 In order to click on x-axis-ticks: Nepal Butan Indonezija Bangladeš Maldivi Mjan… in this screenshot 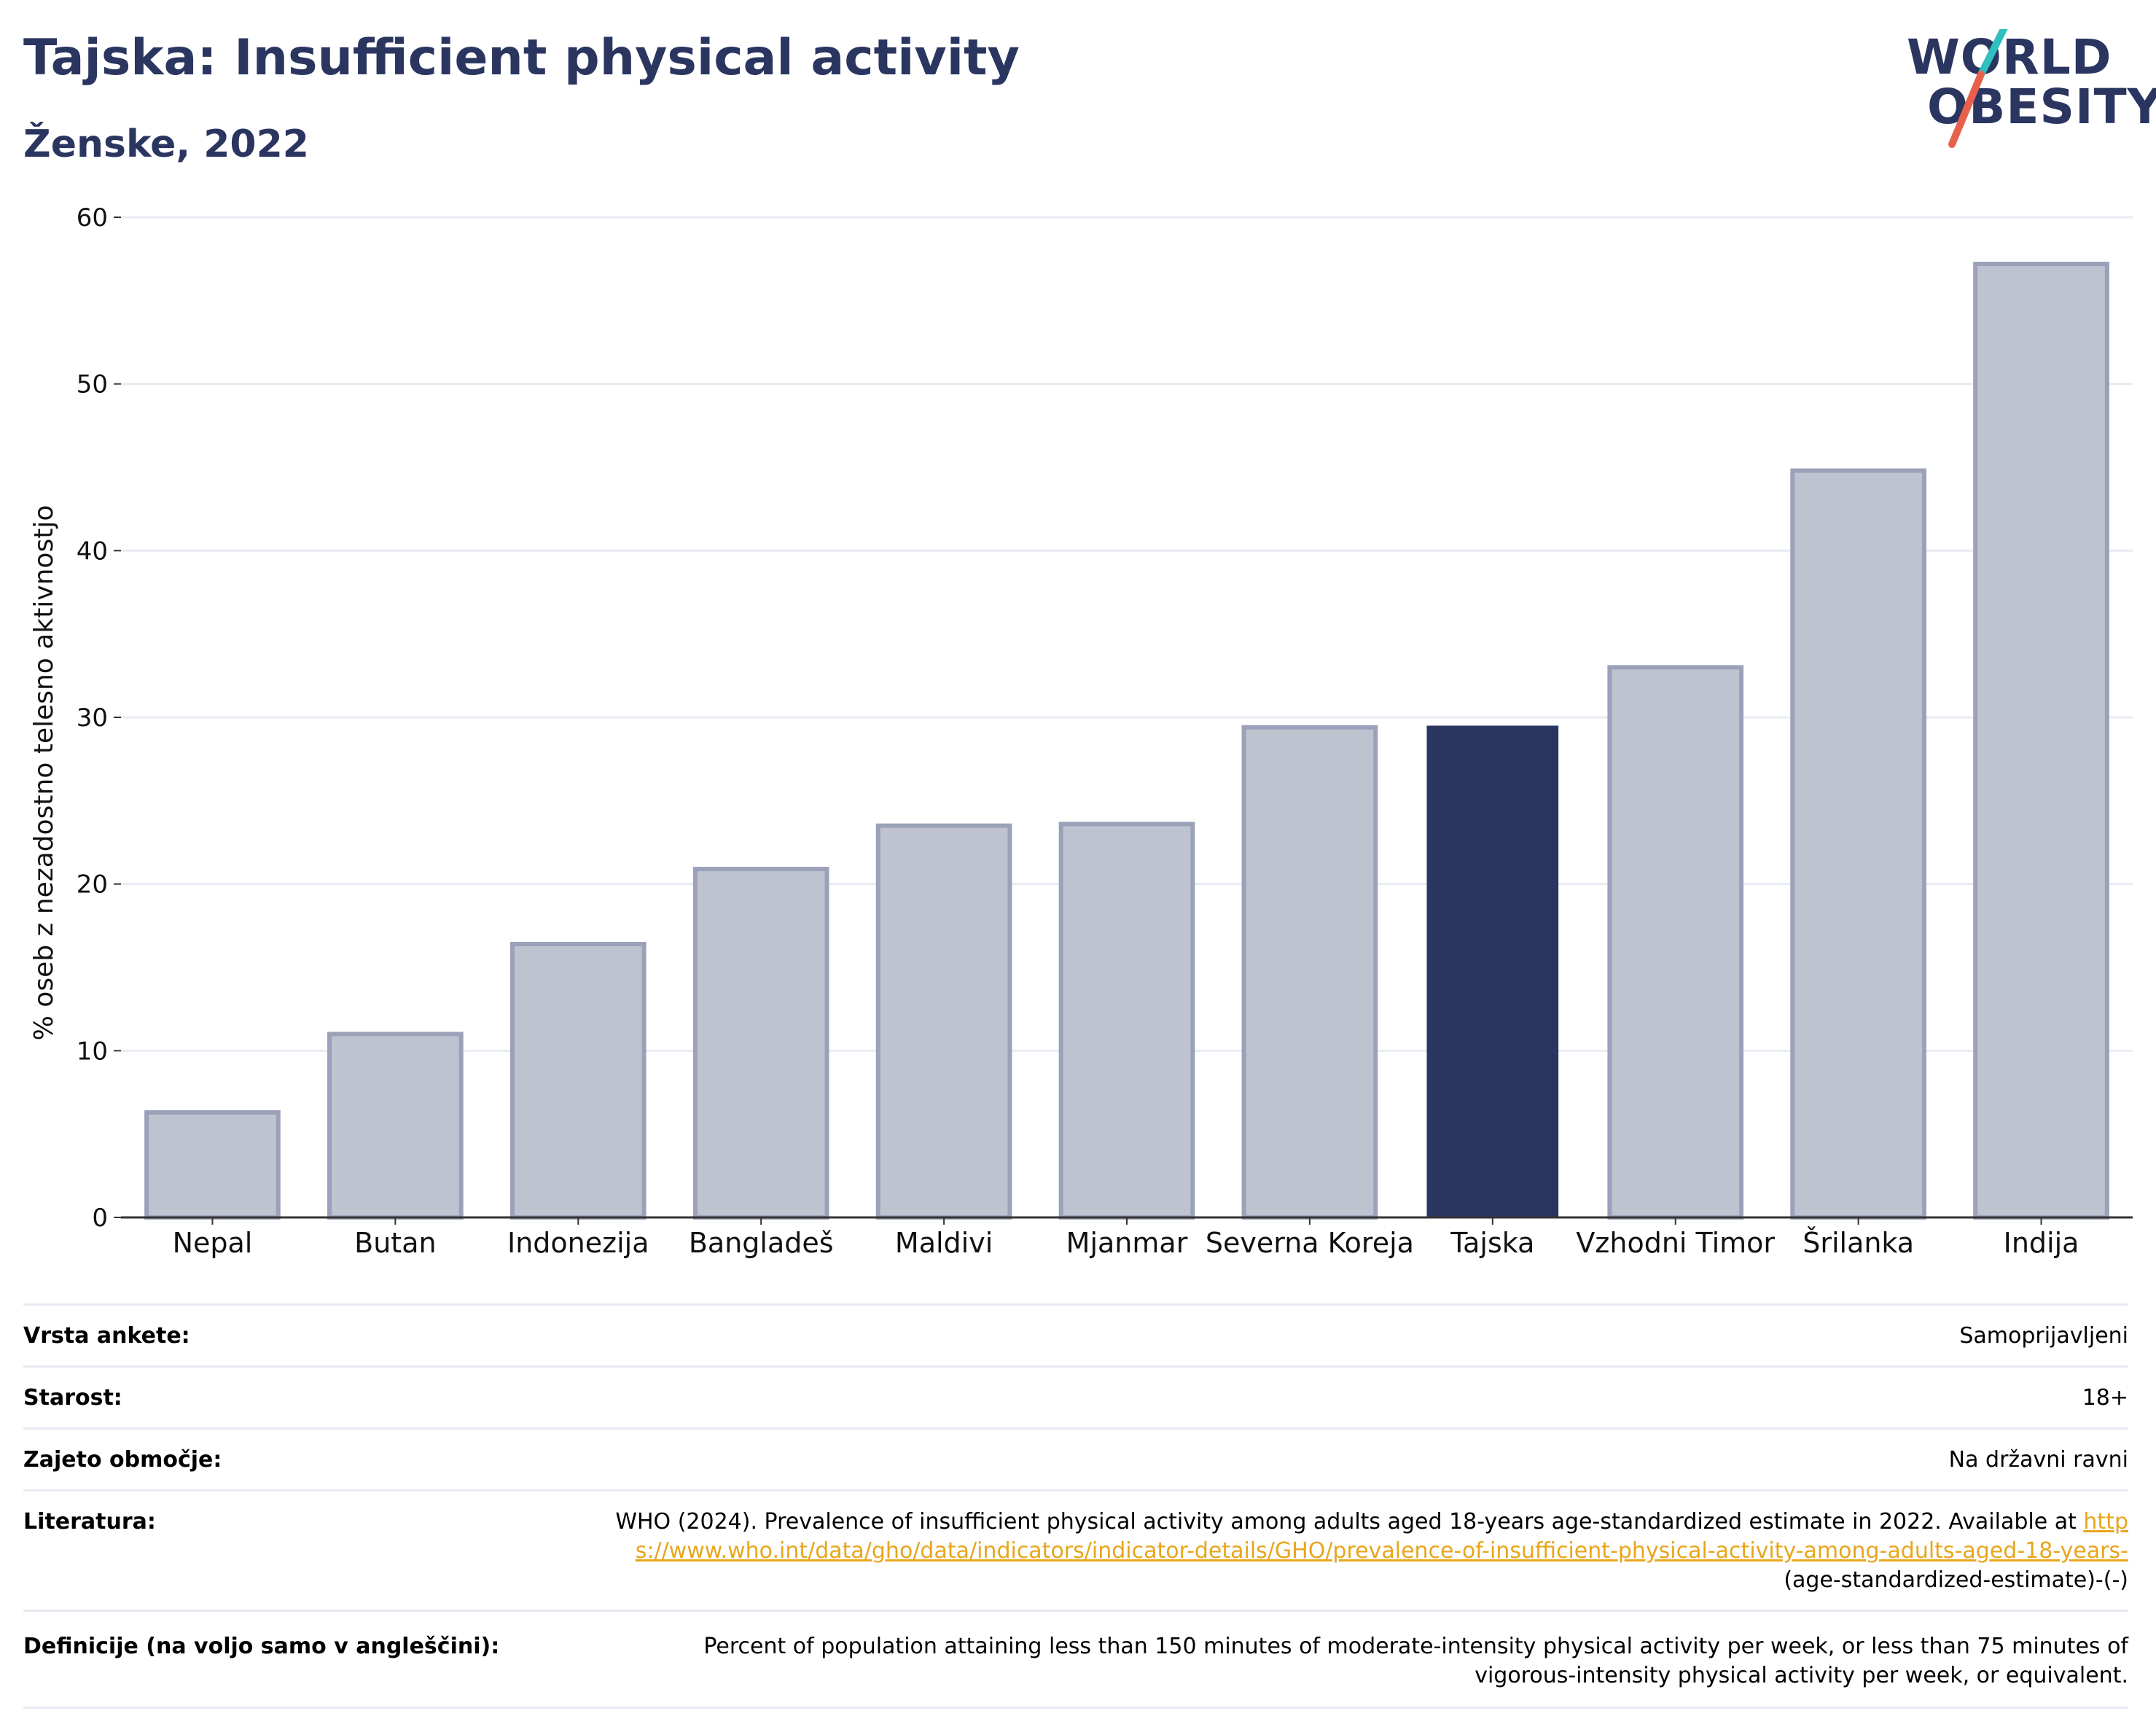, I will do `click(1126, 1238)`.